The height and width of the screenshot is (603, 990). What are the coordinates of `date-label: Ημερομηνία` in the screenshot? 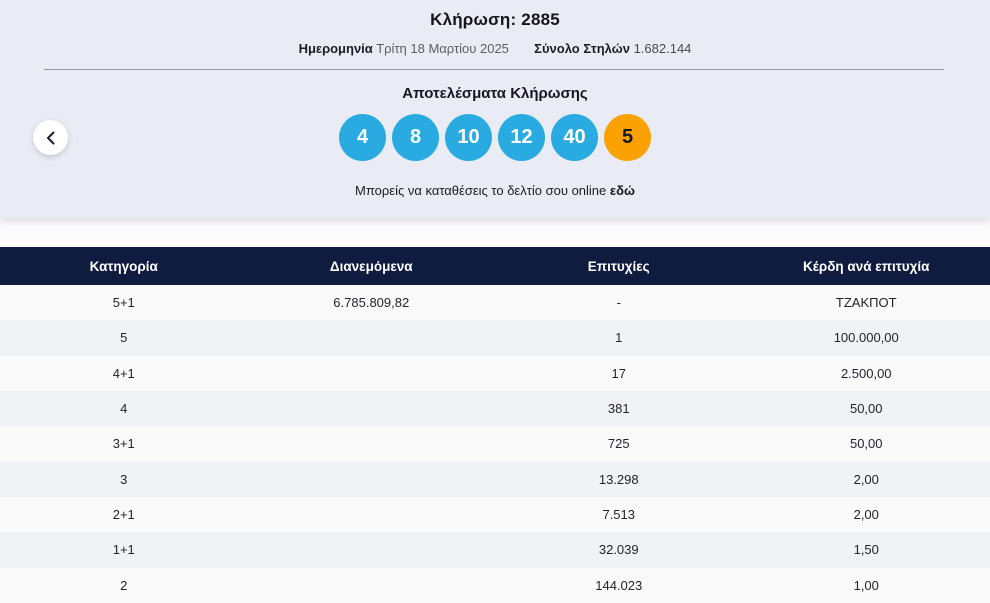 It's located at (335, 48).